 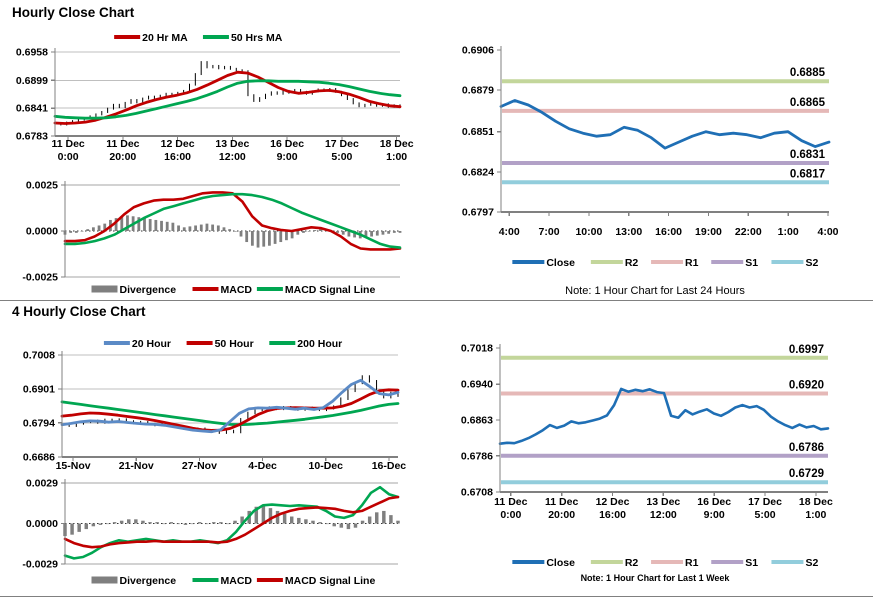 What do you see at coordinates (665, 157) in the screenshot?
I see `level-line-s1: 0.6831` at bounding box center [665, 157].